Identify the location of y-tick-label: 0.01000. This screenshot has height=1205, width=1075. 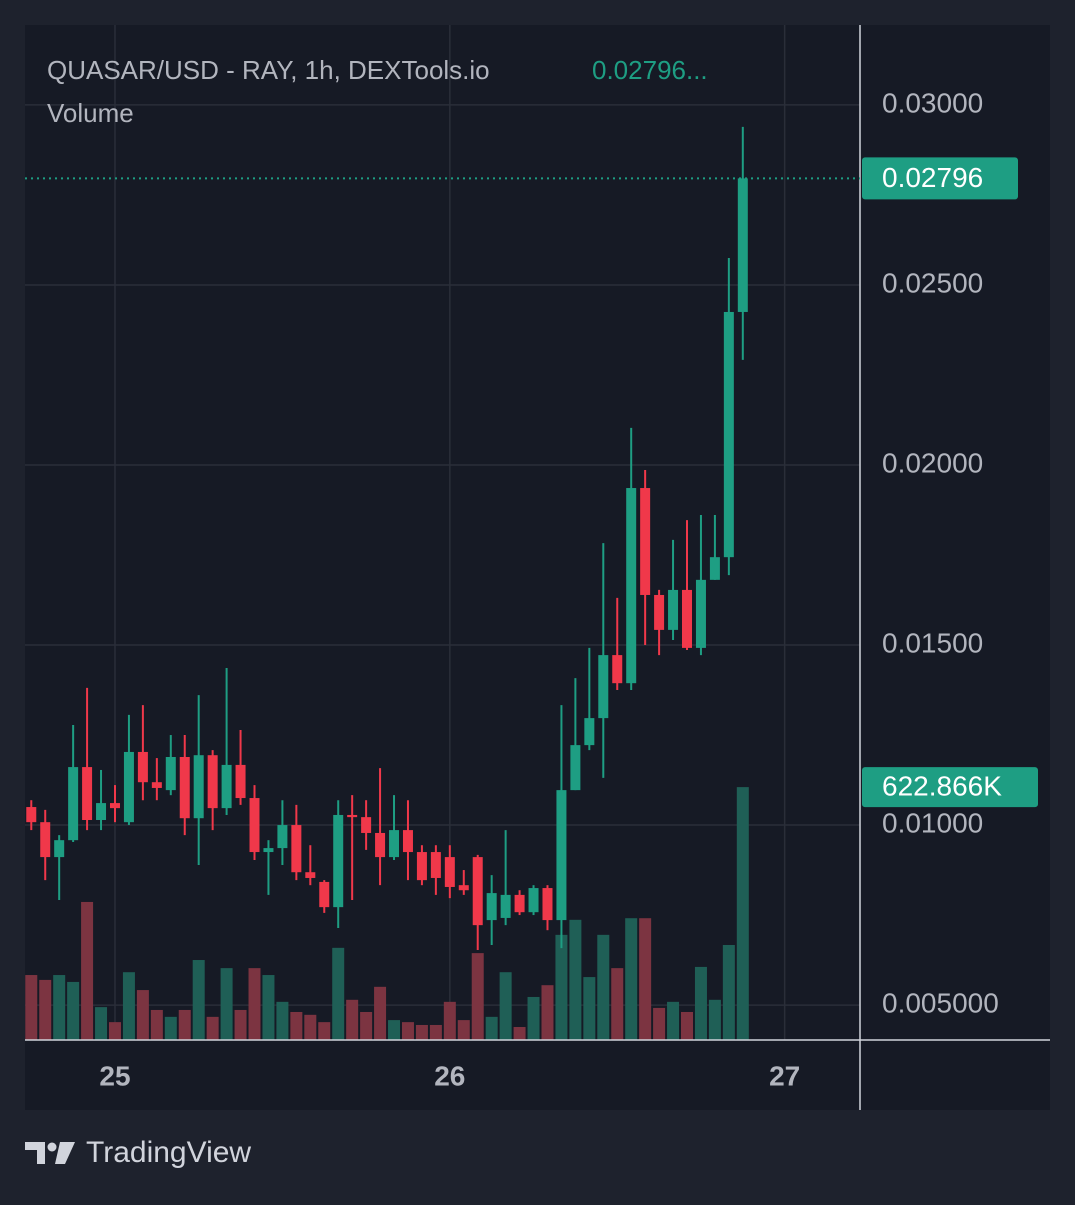
(932, 822).